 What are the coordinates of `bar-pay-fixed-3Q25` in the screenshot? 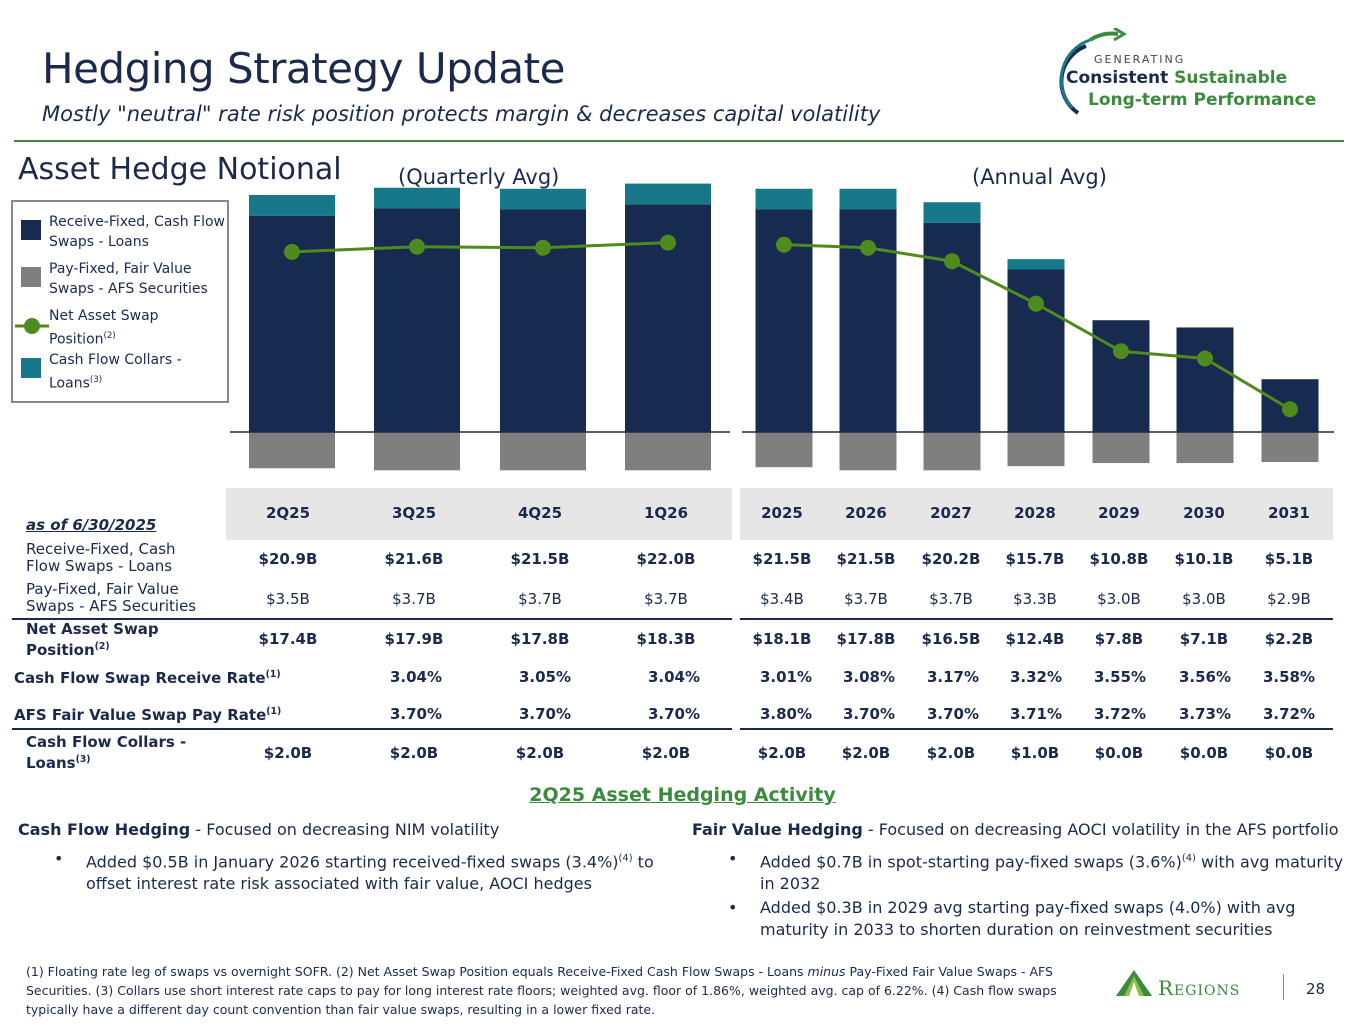 It's located at (417, 451).